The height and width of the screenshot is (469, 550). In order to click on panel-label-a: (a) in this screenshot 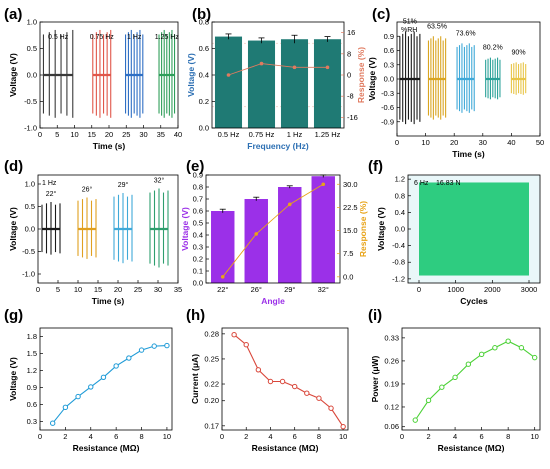, I will do `click(13, 14)`.